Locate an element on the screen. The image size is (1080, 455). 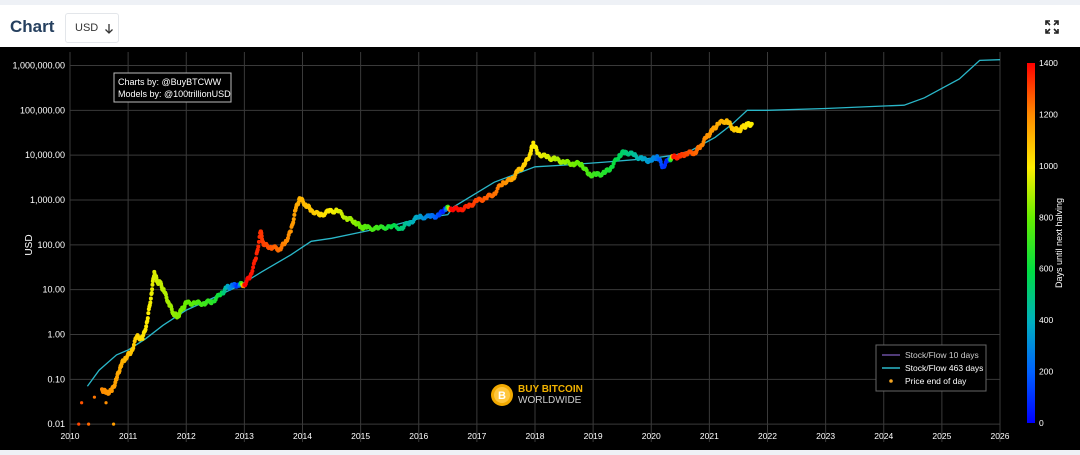
colorbar-tick-label: 1400 is located at coordinates (1048, 63).